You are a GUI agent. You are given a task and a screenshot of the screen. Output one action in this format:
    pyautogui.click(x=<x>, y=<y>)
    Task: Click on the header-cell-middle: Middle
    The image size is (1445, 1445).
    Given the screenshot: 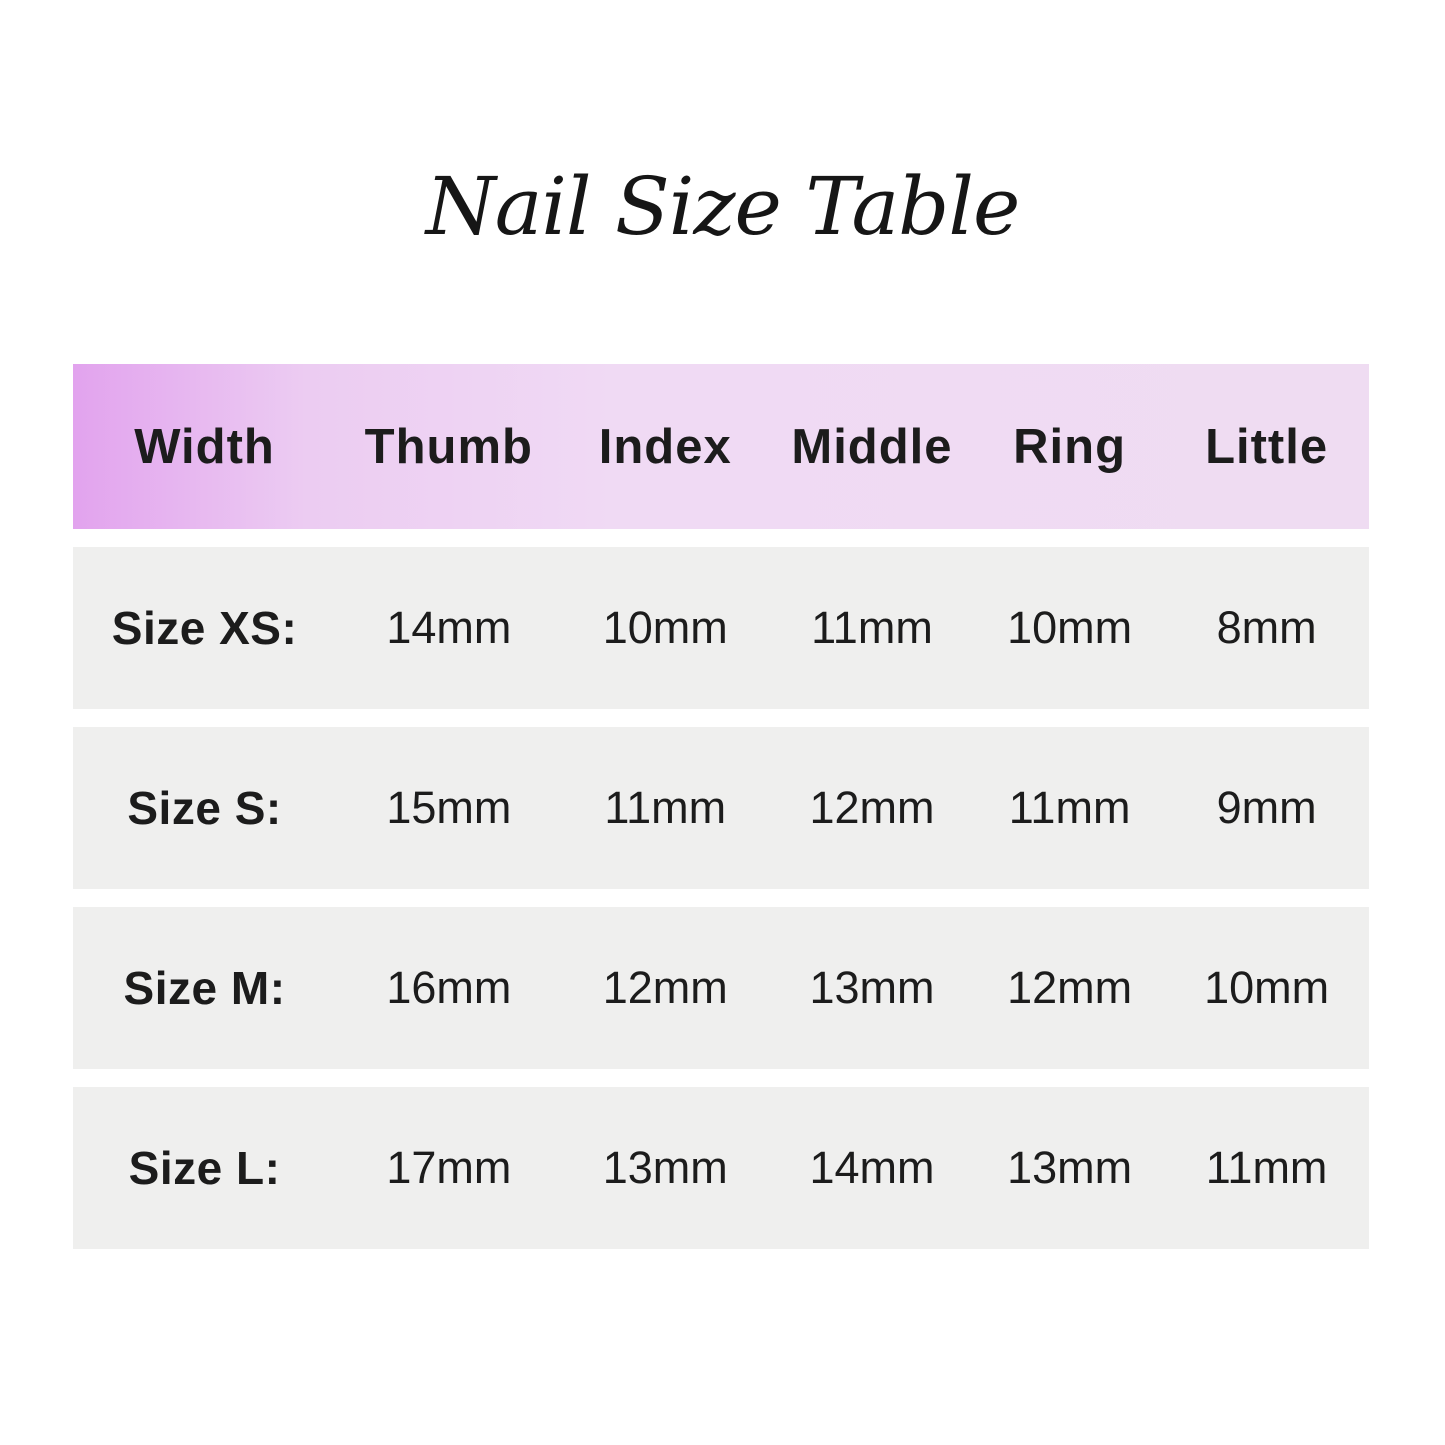 What is the action you would take?
    pyautogui.click(x=872, y=446)
    